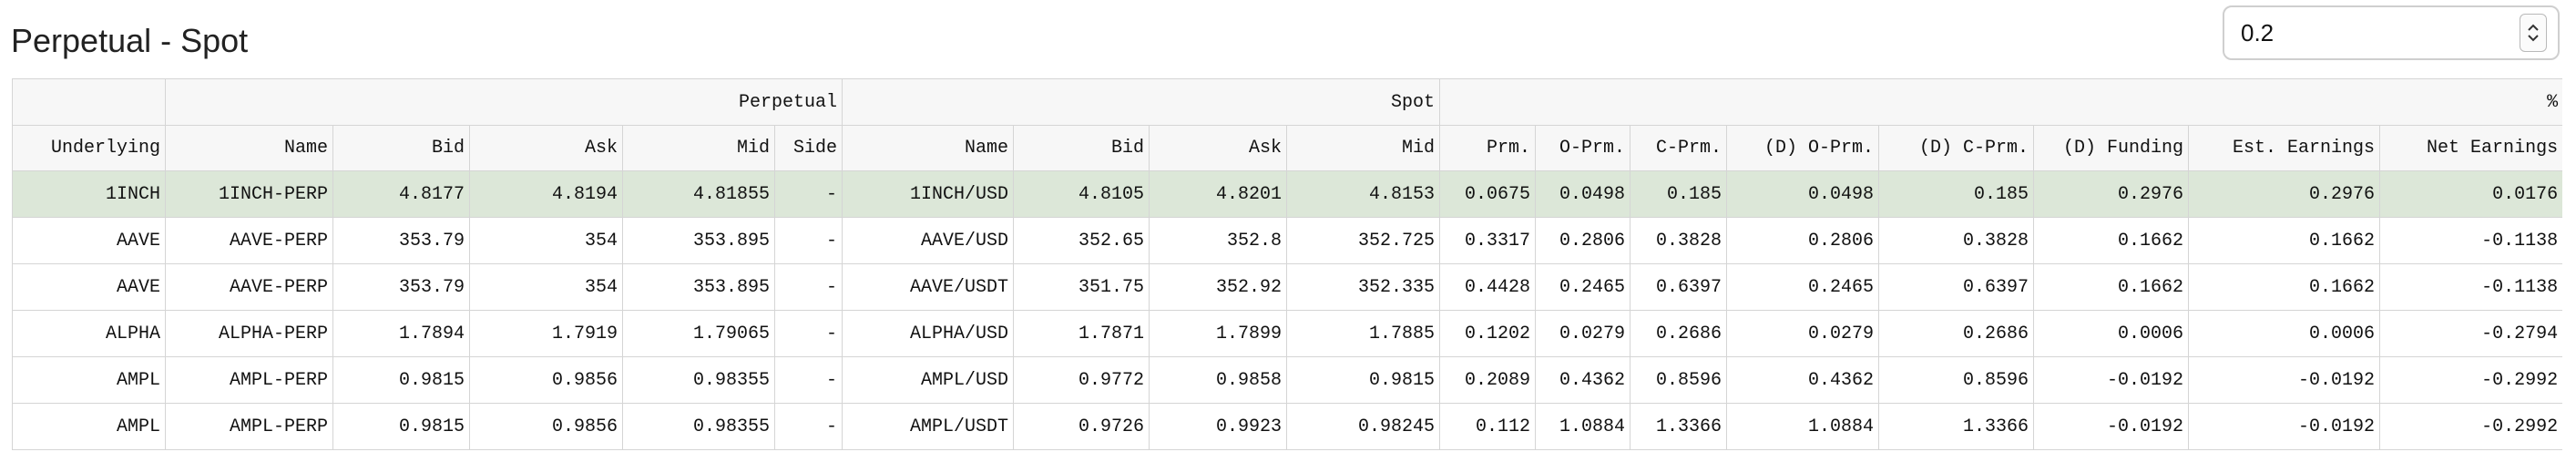 This screenshot has height=452, width=2576. Describe the element at coordinates (2534, 33) in the screenshot. I see `up-down-chevron-icon` at that location.